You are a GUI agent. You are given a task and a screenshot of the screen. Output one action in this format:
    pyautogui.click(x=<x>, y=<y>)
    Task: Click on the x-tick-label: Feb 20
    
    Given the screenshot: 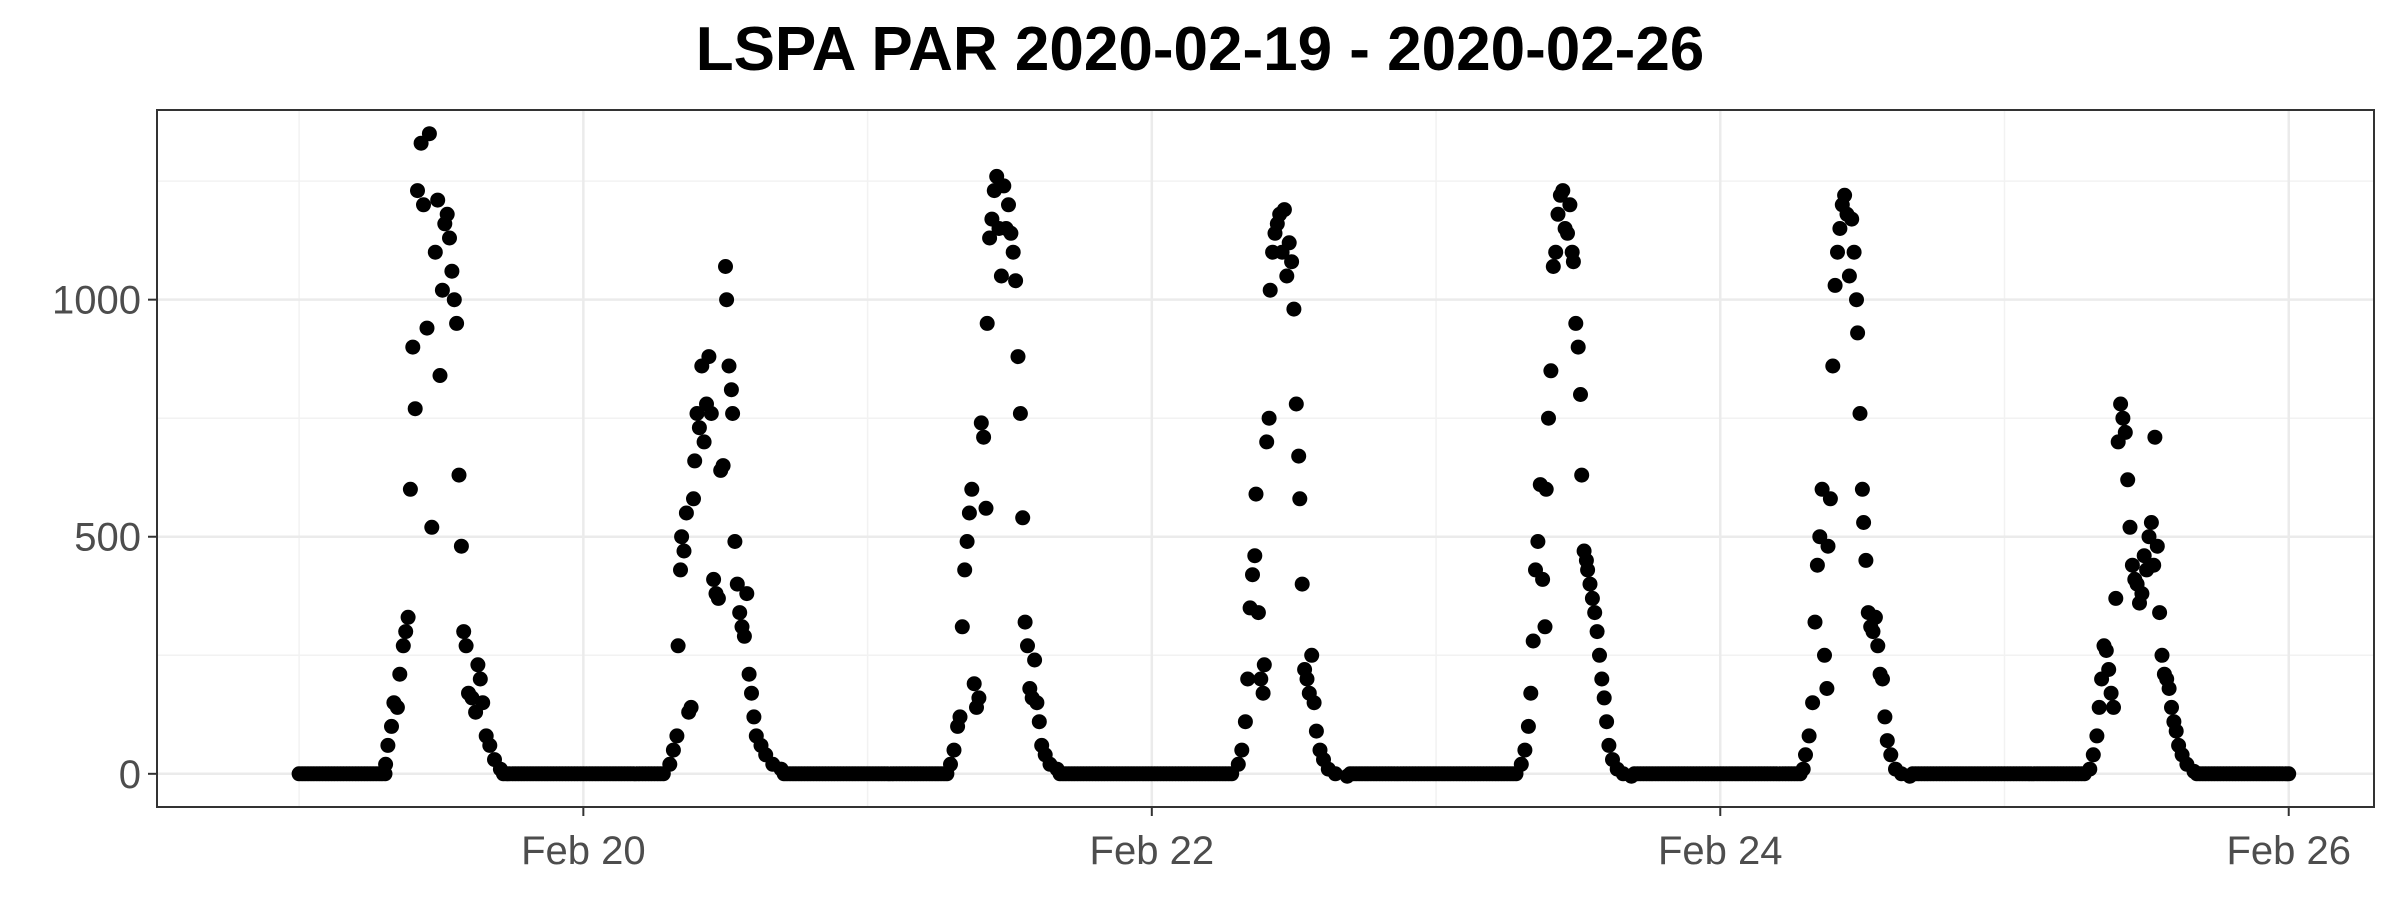 What is the action you would take?
    pyautogui.click(x=583, y=851)
    